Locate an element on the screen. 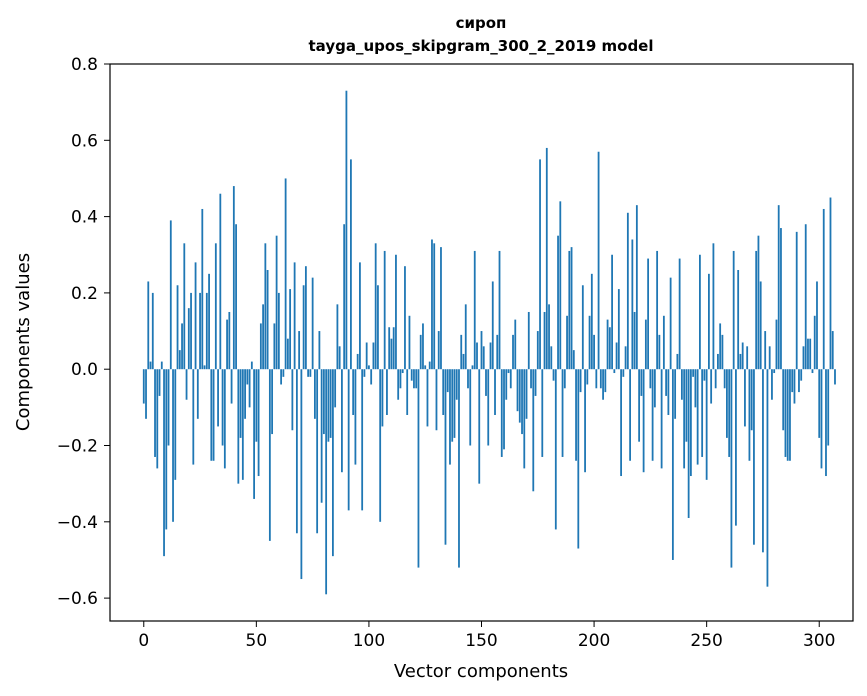 The height and width of the screenshot is (696, 867). x-tick-label: 100 is located at coordinates (369, 641).